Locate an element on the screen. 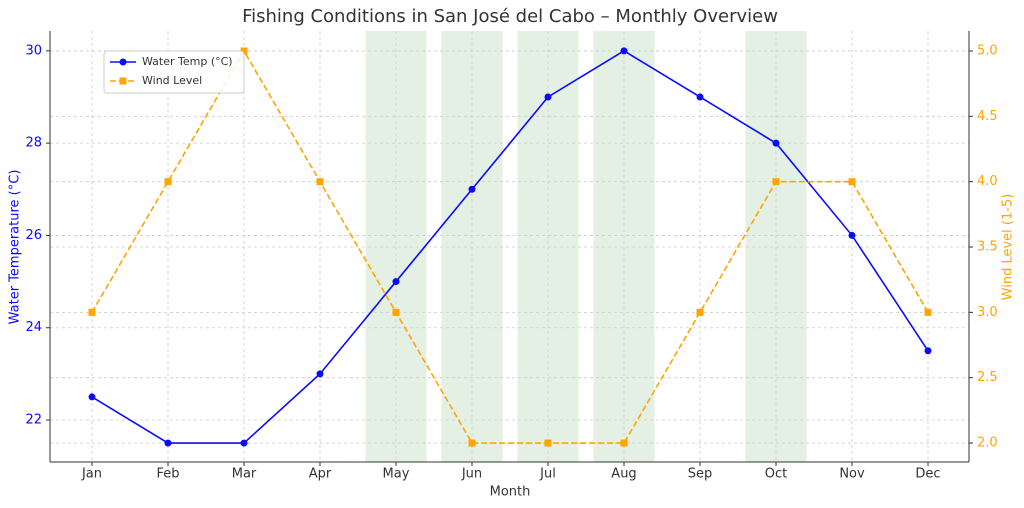 The height and width of the screenshot is (508, 1024). y-tick-label: 28 is located at coordinates (33, 143).